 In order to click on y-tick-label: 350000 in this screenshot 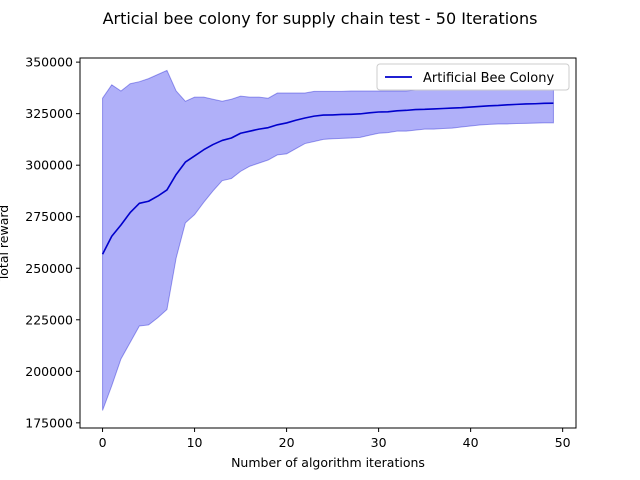, I will do `click(49, 62)`.